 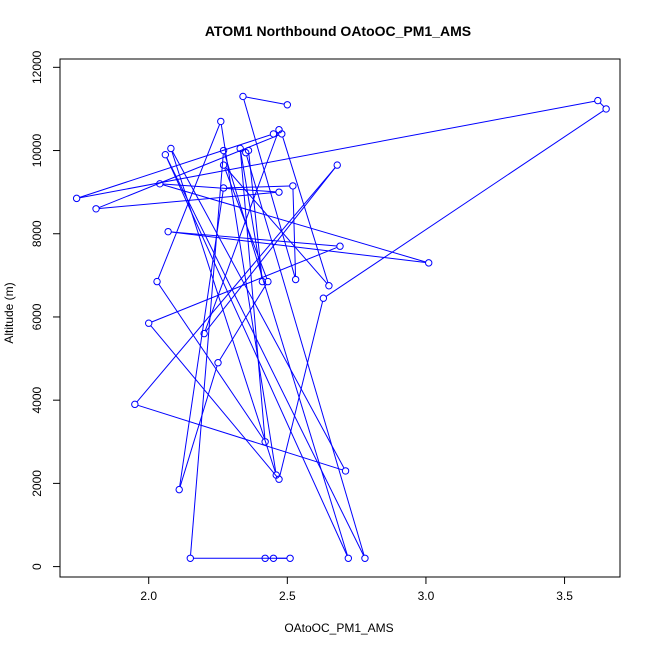 What do you see at coordinates (45, 310) in the screenshot?
I see `y-axis: 0 2000 4000 6000 8000 10000 12000` at bounding box center [45, 310].